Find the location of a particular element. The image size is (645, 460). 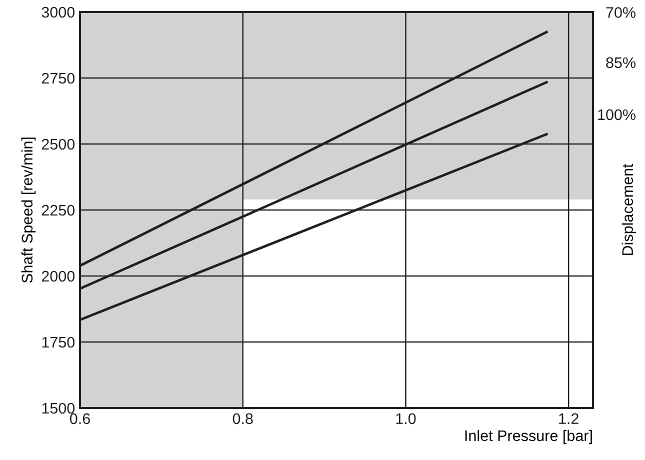

x-tick-label: 1.2 is located at coordinates (568, 418).